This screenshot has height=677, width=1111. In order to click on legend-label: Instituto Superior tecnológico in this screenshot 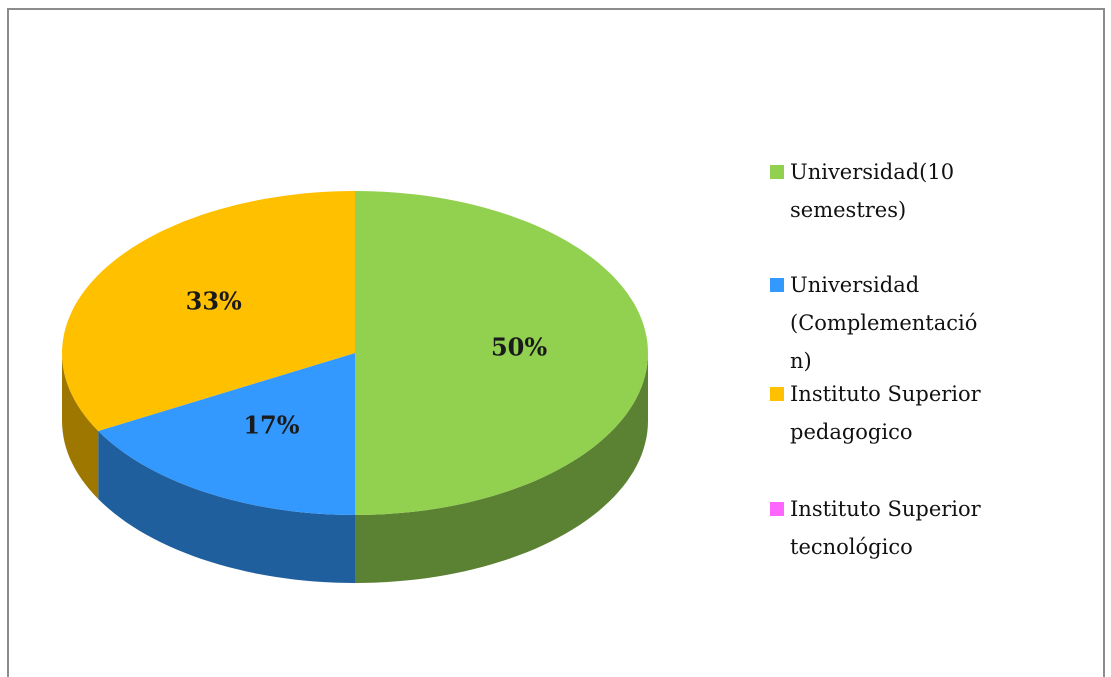, I will do `click(885, 528)`.